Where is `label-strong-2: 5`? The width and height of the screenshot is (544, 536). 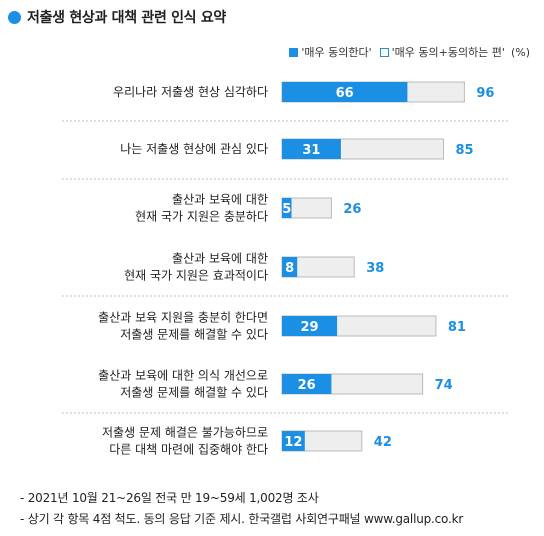
label-strong-2: 5 is located at coordinates (286, 209).